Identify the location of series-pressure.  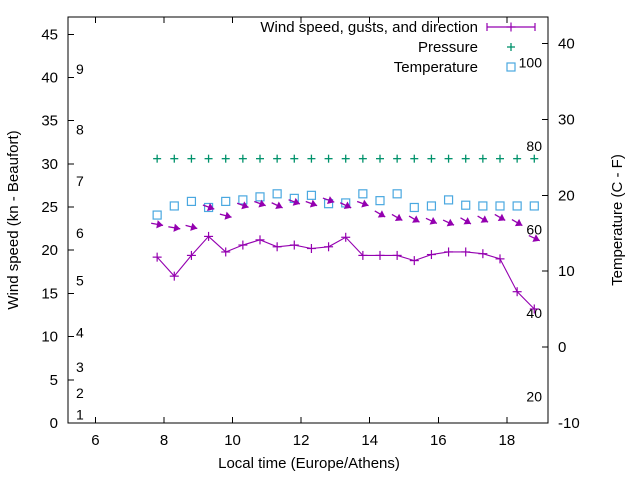
(346, 158).